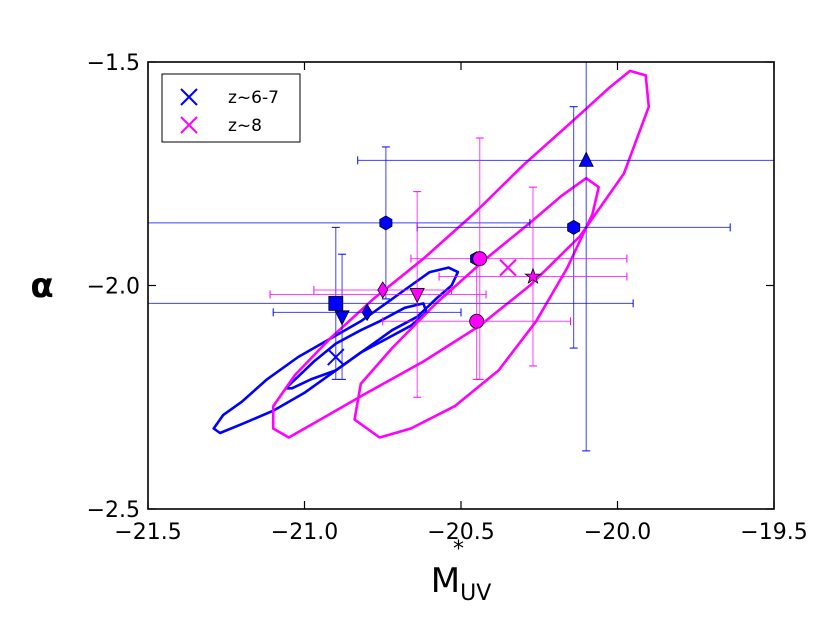 This screenshot has height=623, width=830. I want to click on x-tick-label: −21.5, so click(147, 532).